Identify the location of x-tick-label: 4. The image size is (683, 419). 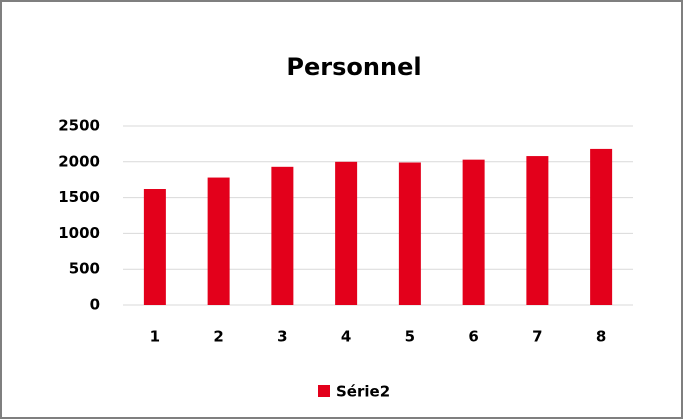
(346, 337).